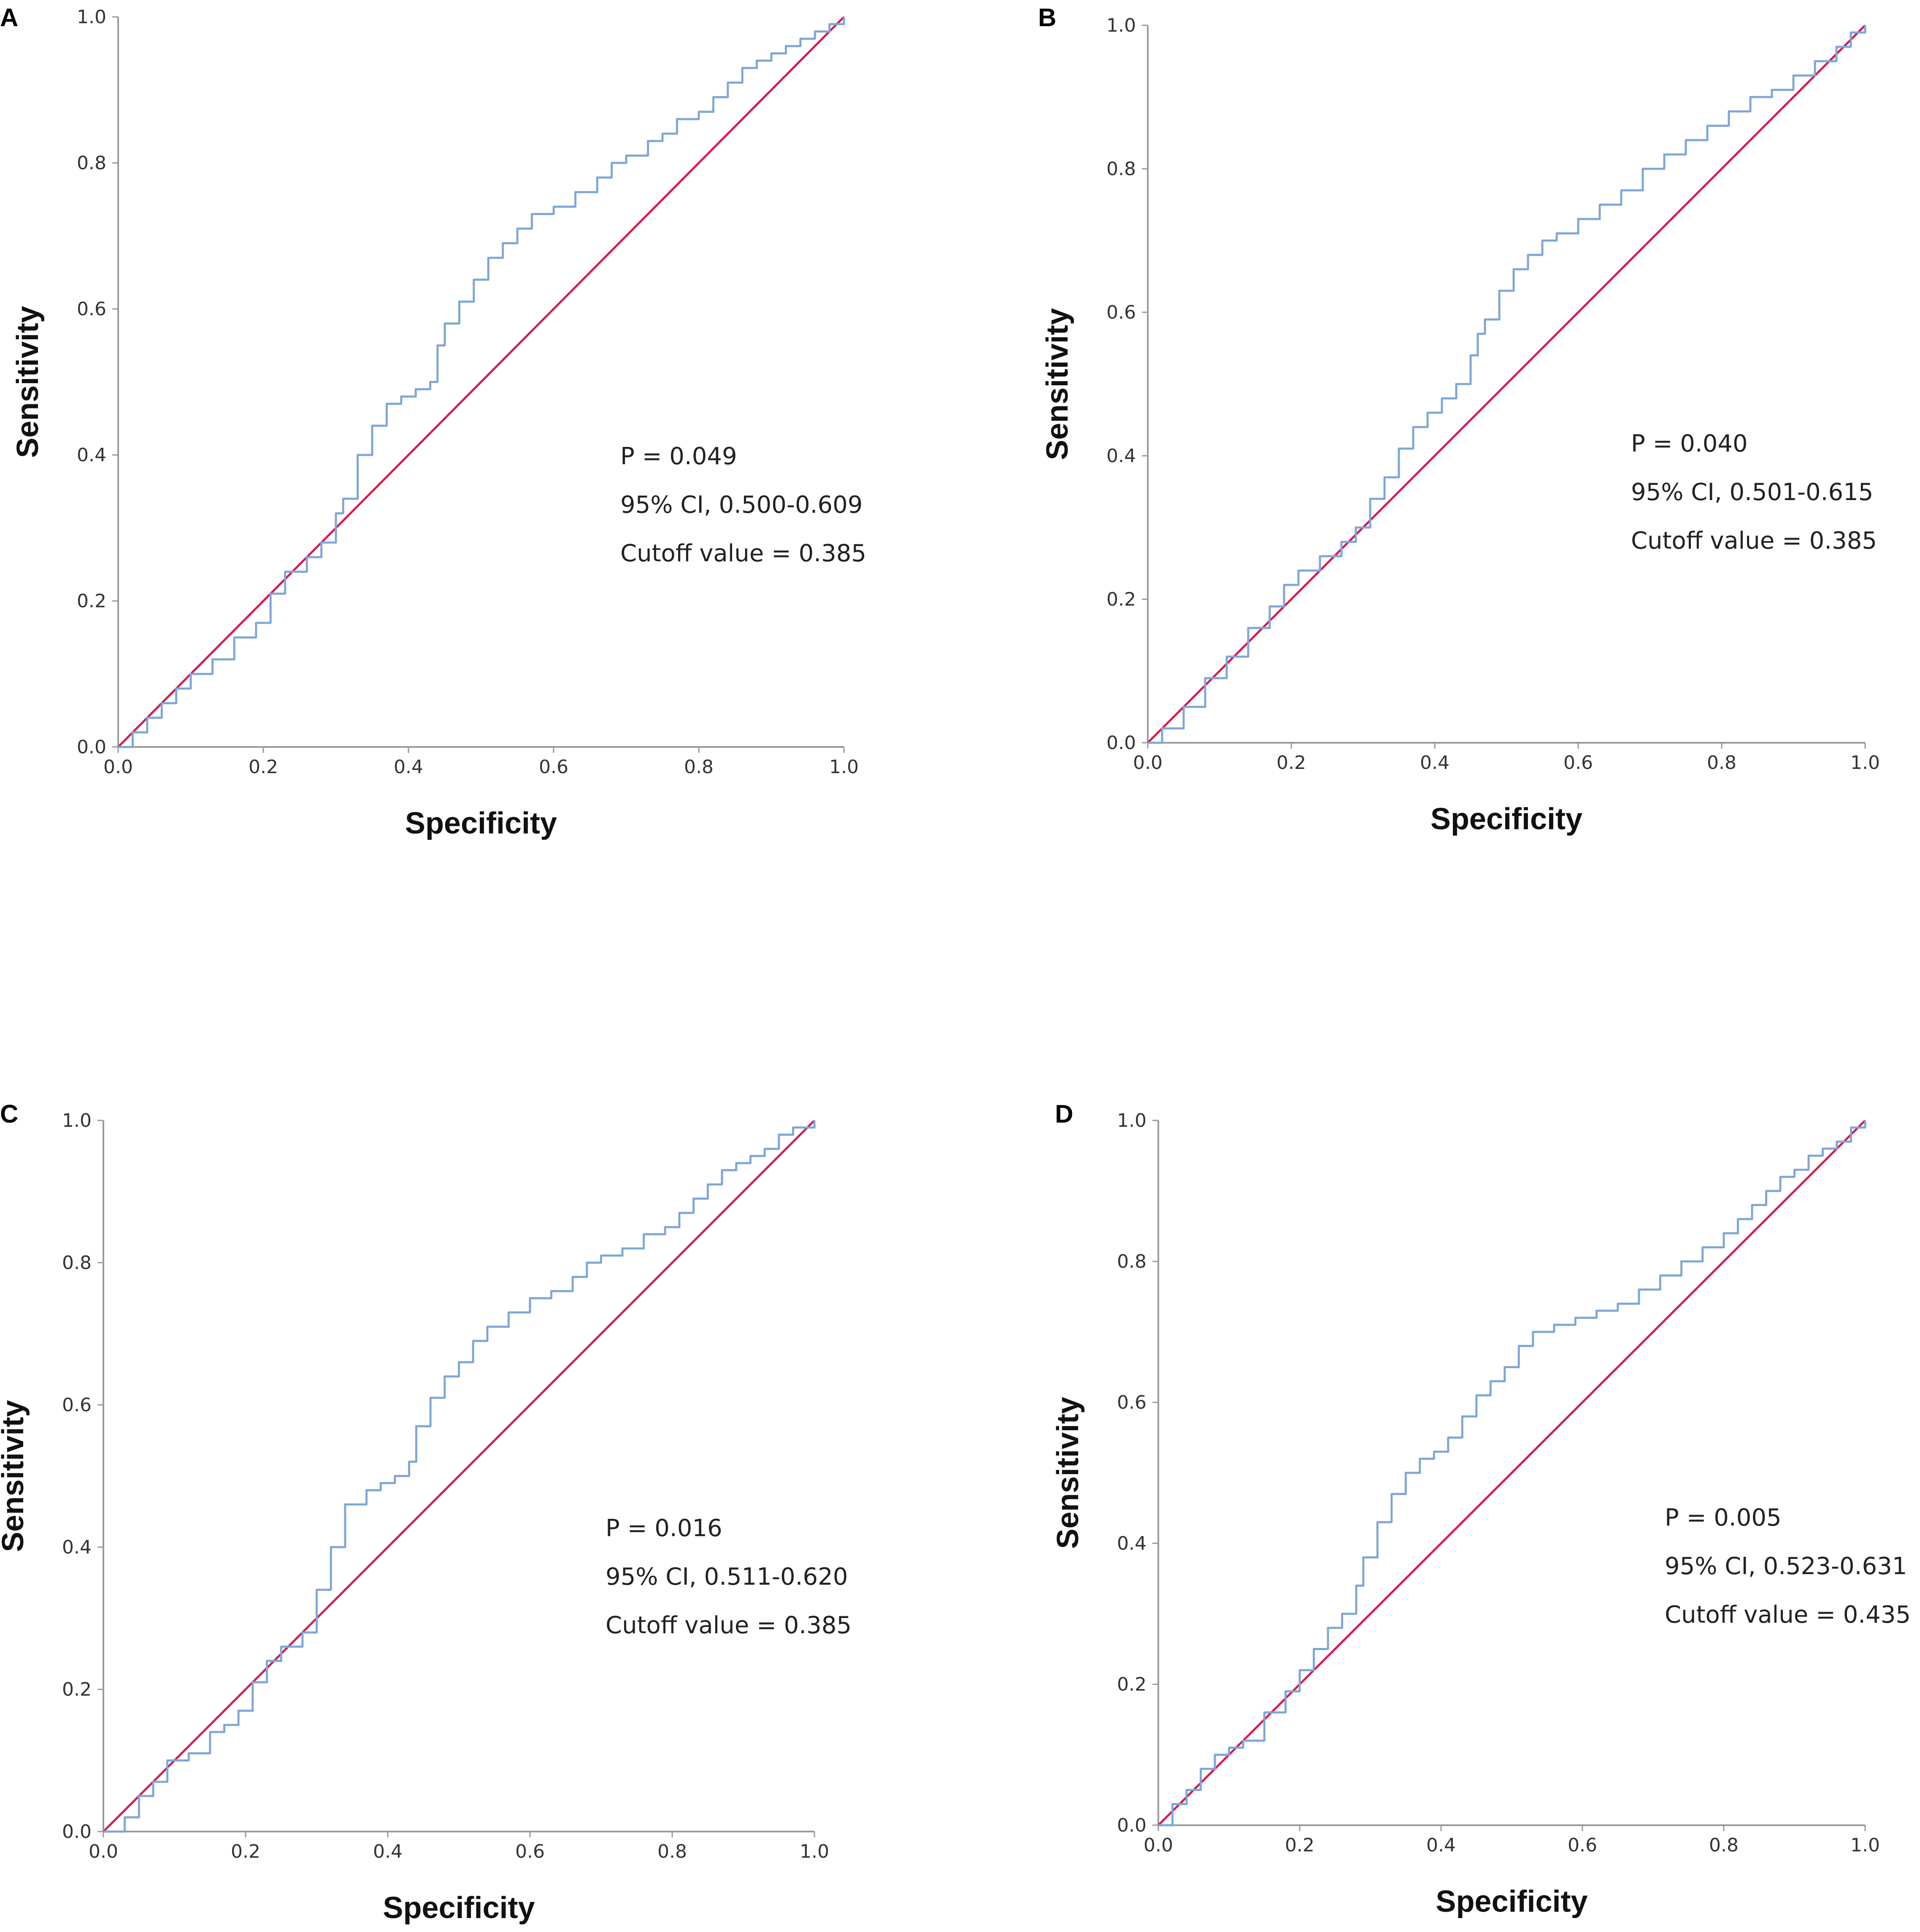 The width and height of the screenshot is (1920, 1932). What do you see at coordinates (1752, 492) in the screenshot?
I see `annotation-confidence-interval: 95% CI, 0.501-0.615` at bounding box center [1752, 492].